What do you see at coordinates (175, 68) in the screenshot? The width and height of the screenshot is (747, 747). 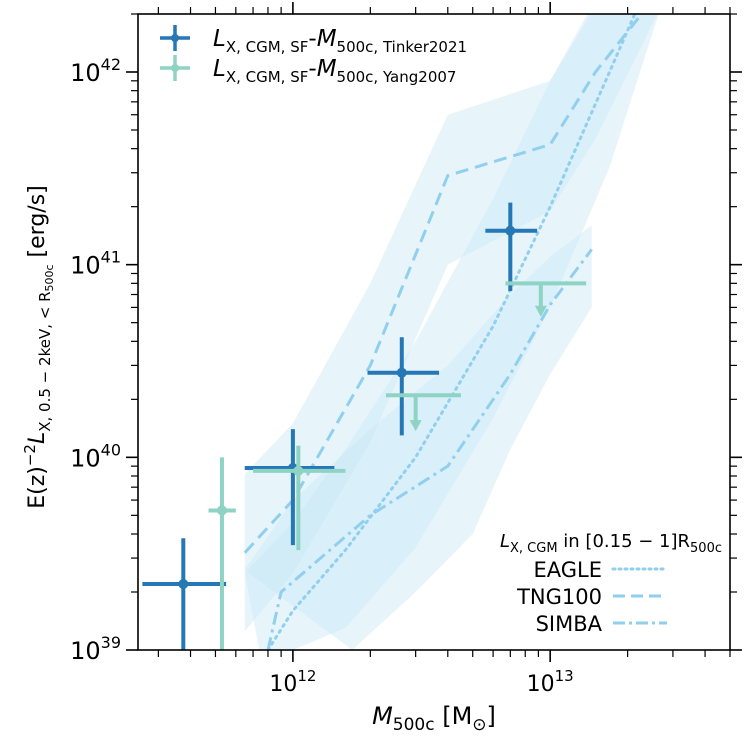 I see `legend-marker-yang2007` at bounding box center [175, 68].